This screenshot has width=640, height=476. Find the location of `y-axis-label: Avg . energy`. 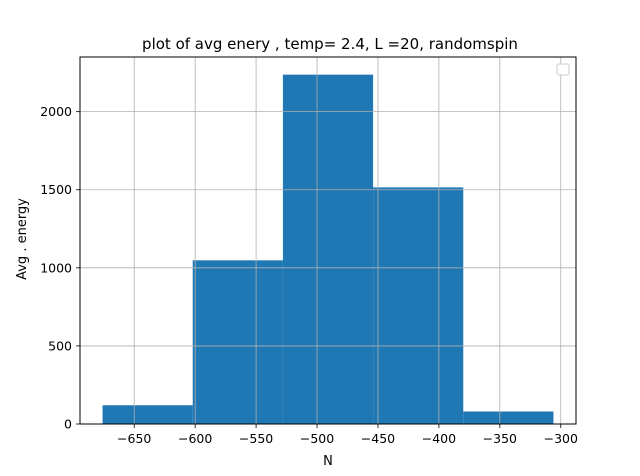

y-axis-label: Avg . energy is located at coordinates (22, 239).